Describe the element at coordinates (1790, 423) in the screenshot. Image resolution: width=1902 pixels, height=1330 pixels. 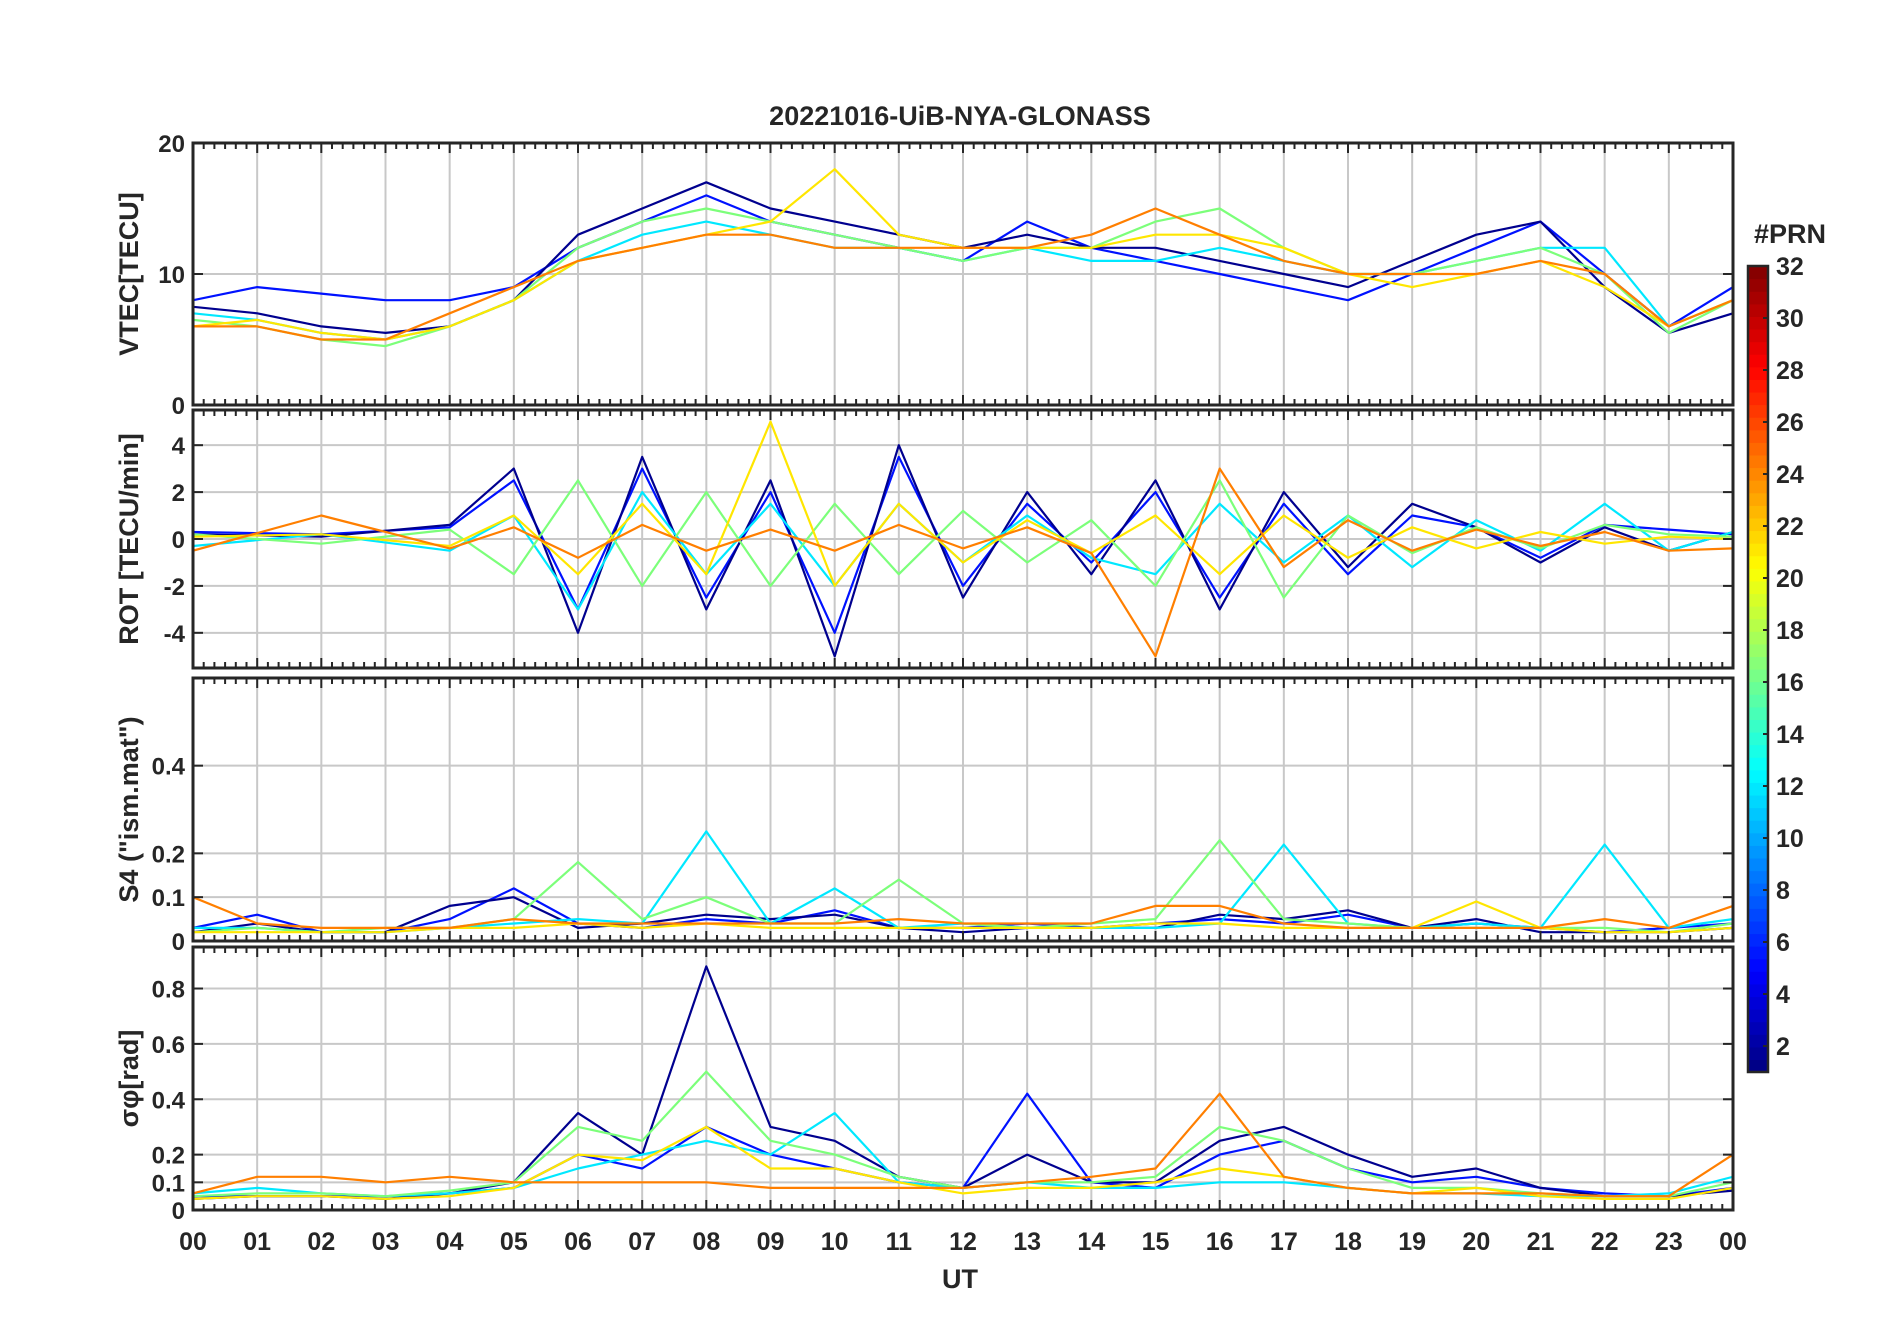
I see `colorbar-tick-label: 26` at that location.